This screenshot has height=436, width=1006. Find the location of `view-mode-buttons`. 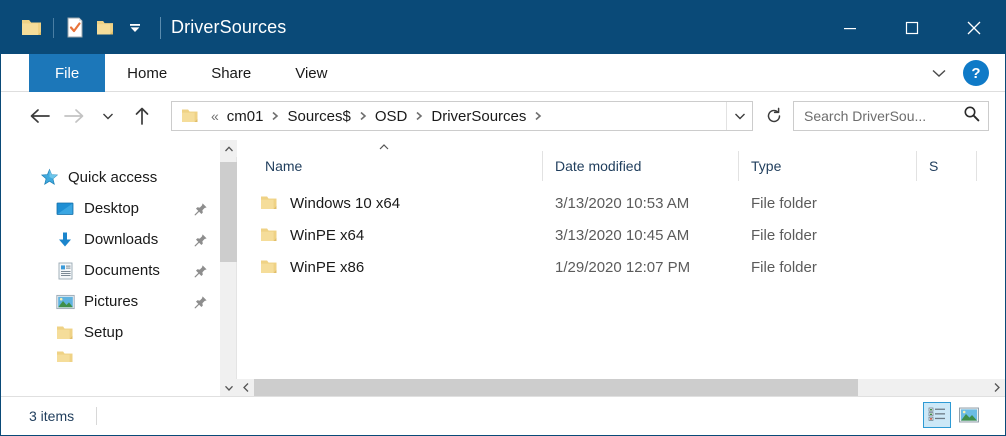

view-mode-buttons is located at coordinates (953, 415).